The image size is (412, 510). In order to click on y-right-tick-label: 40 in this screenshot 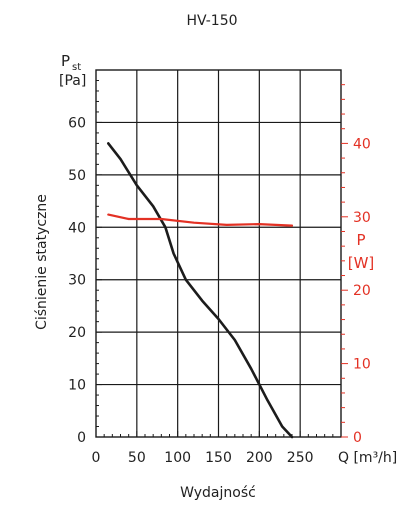, I will do `click(362, 144)`.